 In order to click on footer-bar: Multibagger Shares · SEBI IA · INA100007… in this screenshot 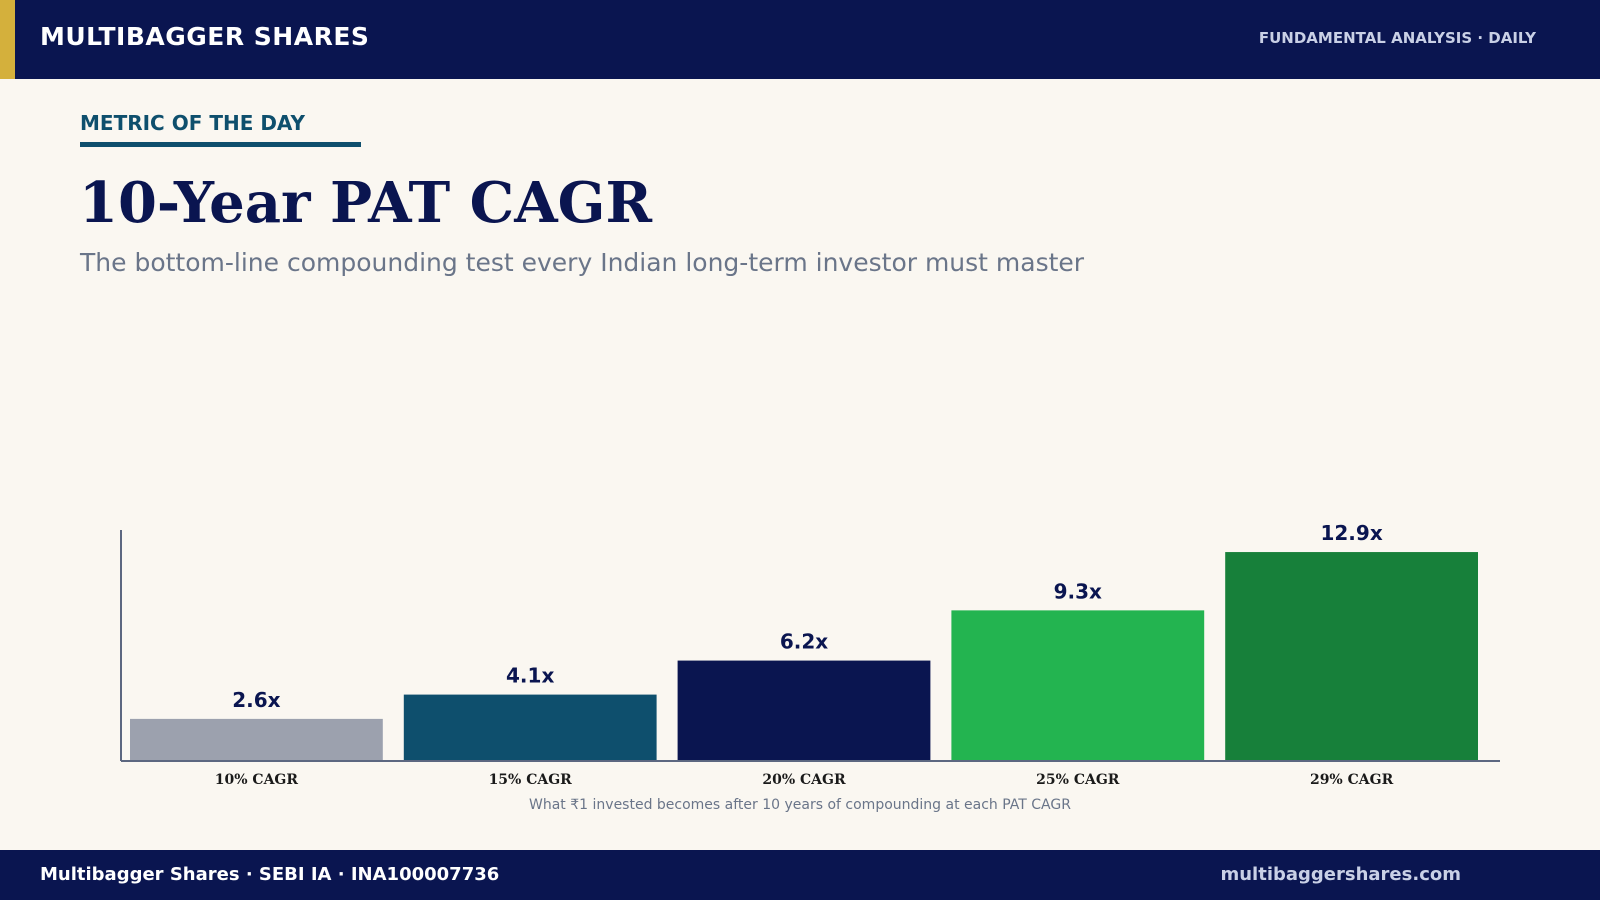, I will do `click(800, 875)`.